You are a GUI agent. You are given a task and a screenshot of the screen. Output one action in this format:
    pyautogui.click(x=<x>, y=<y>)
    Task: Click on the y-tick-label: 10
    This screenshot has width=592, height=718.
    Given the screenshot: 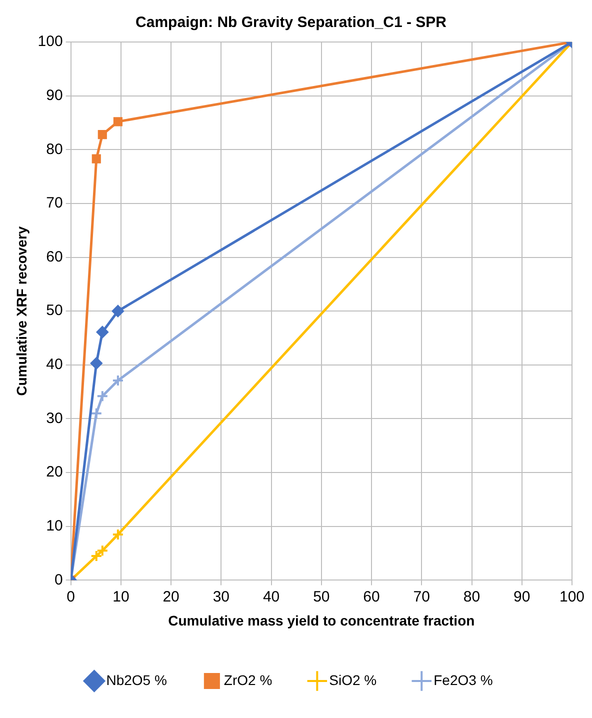 What is the action you would take?
    pyautogui.click(x=54, y=526)
    